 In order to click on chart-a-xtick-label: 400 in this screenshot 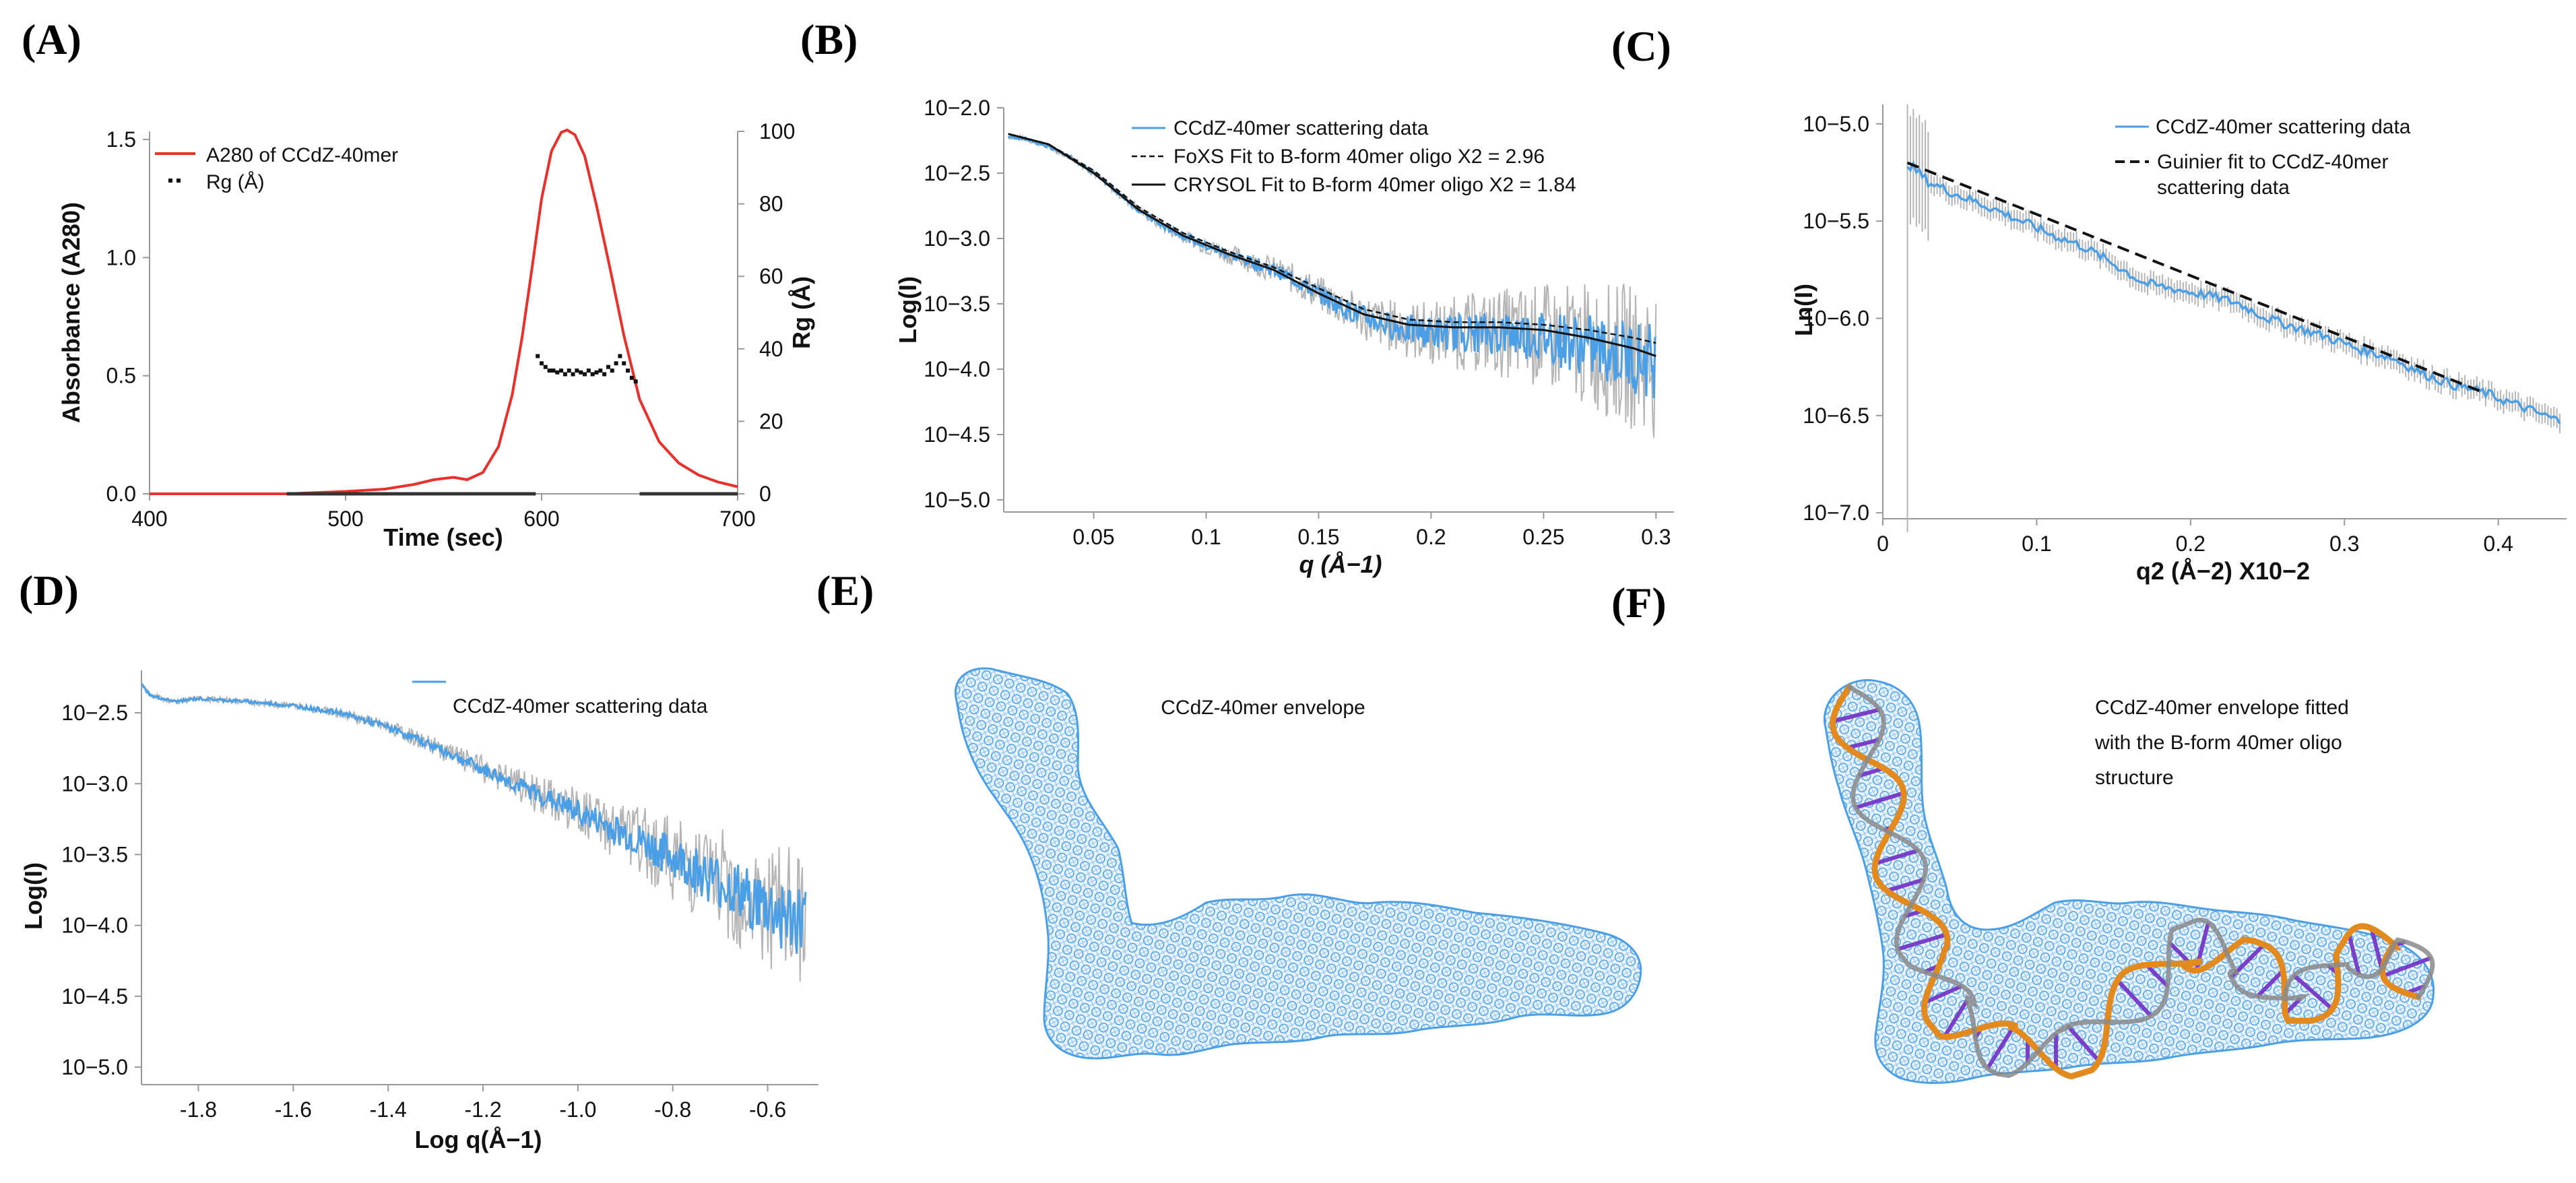, I will do `click(149, 519)`.